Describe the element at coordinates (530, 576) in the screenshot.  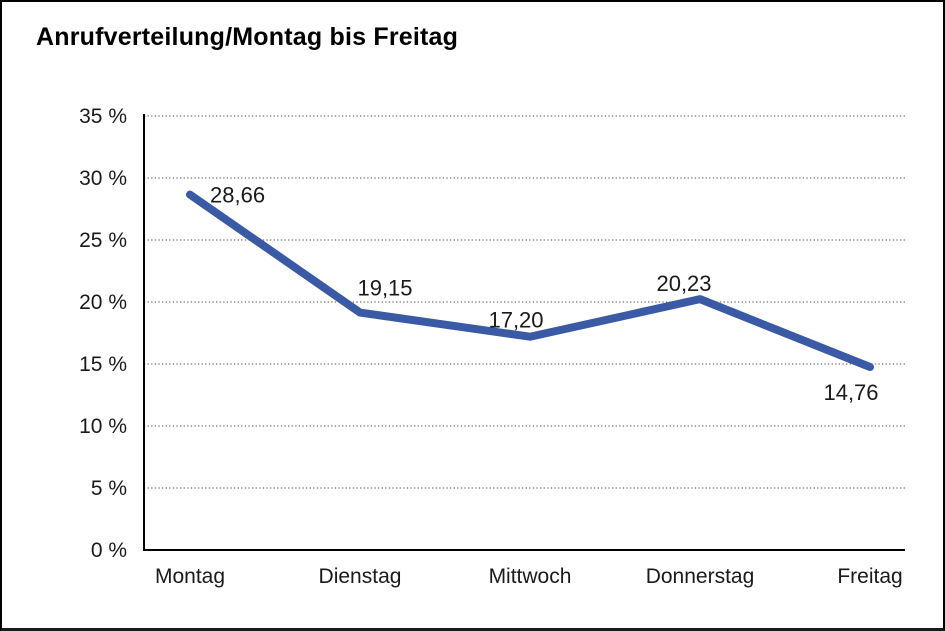
I see `x-tick-label: Mittwoch` at that location.